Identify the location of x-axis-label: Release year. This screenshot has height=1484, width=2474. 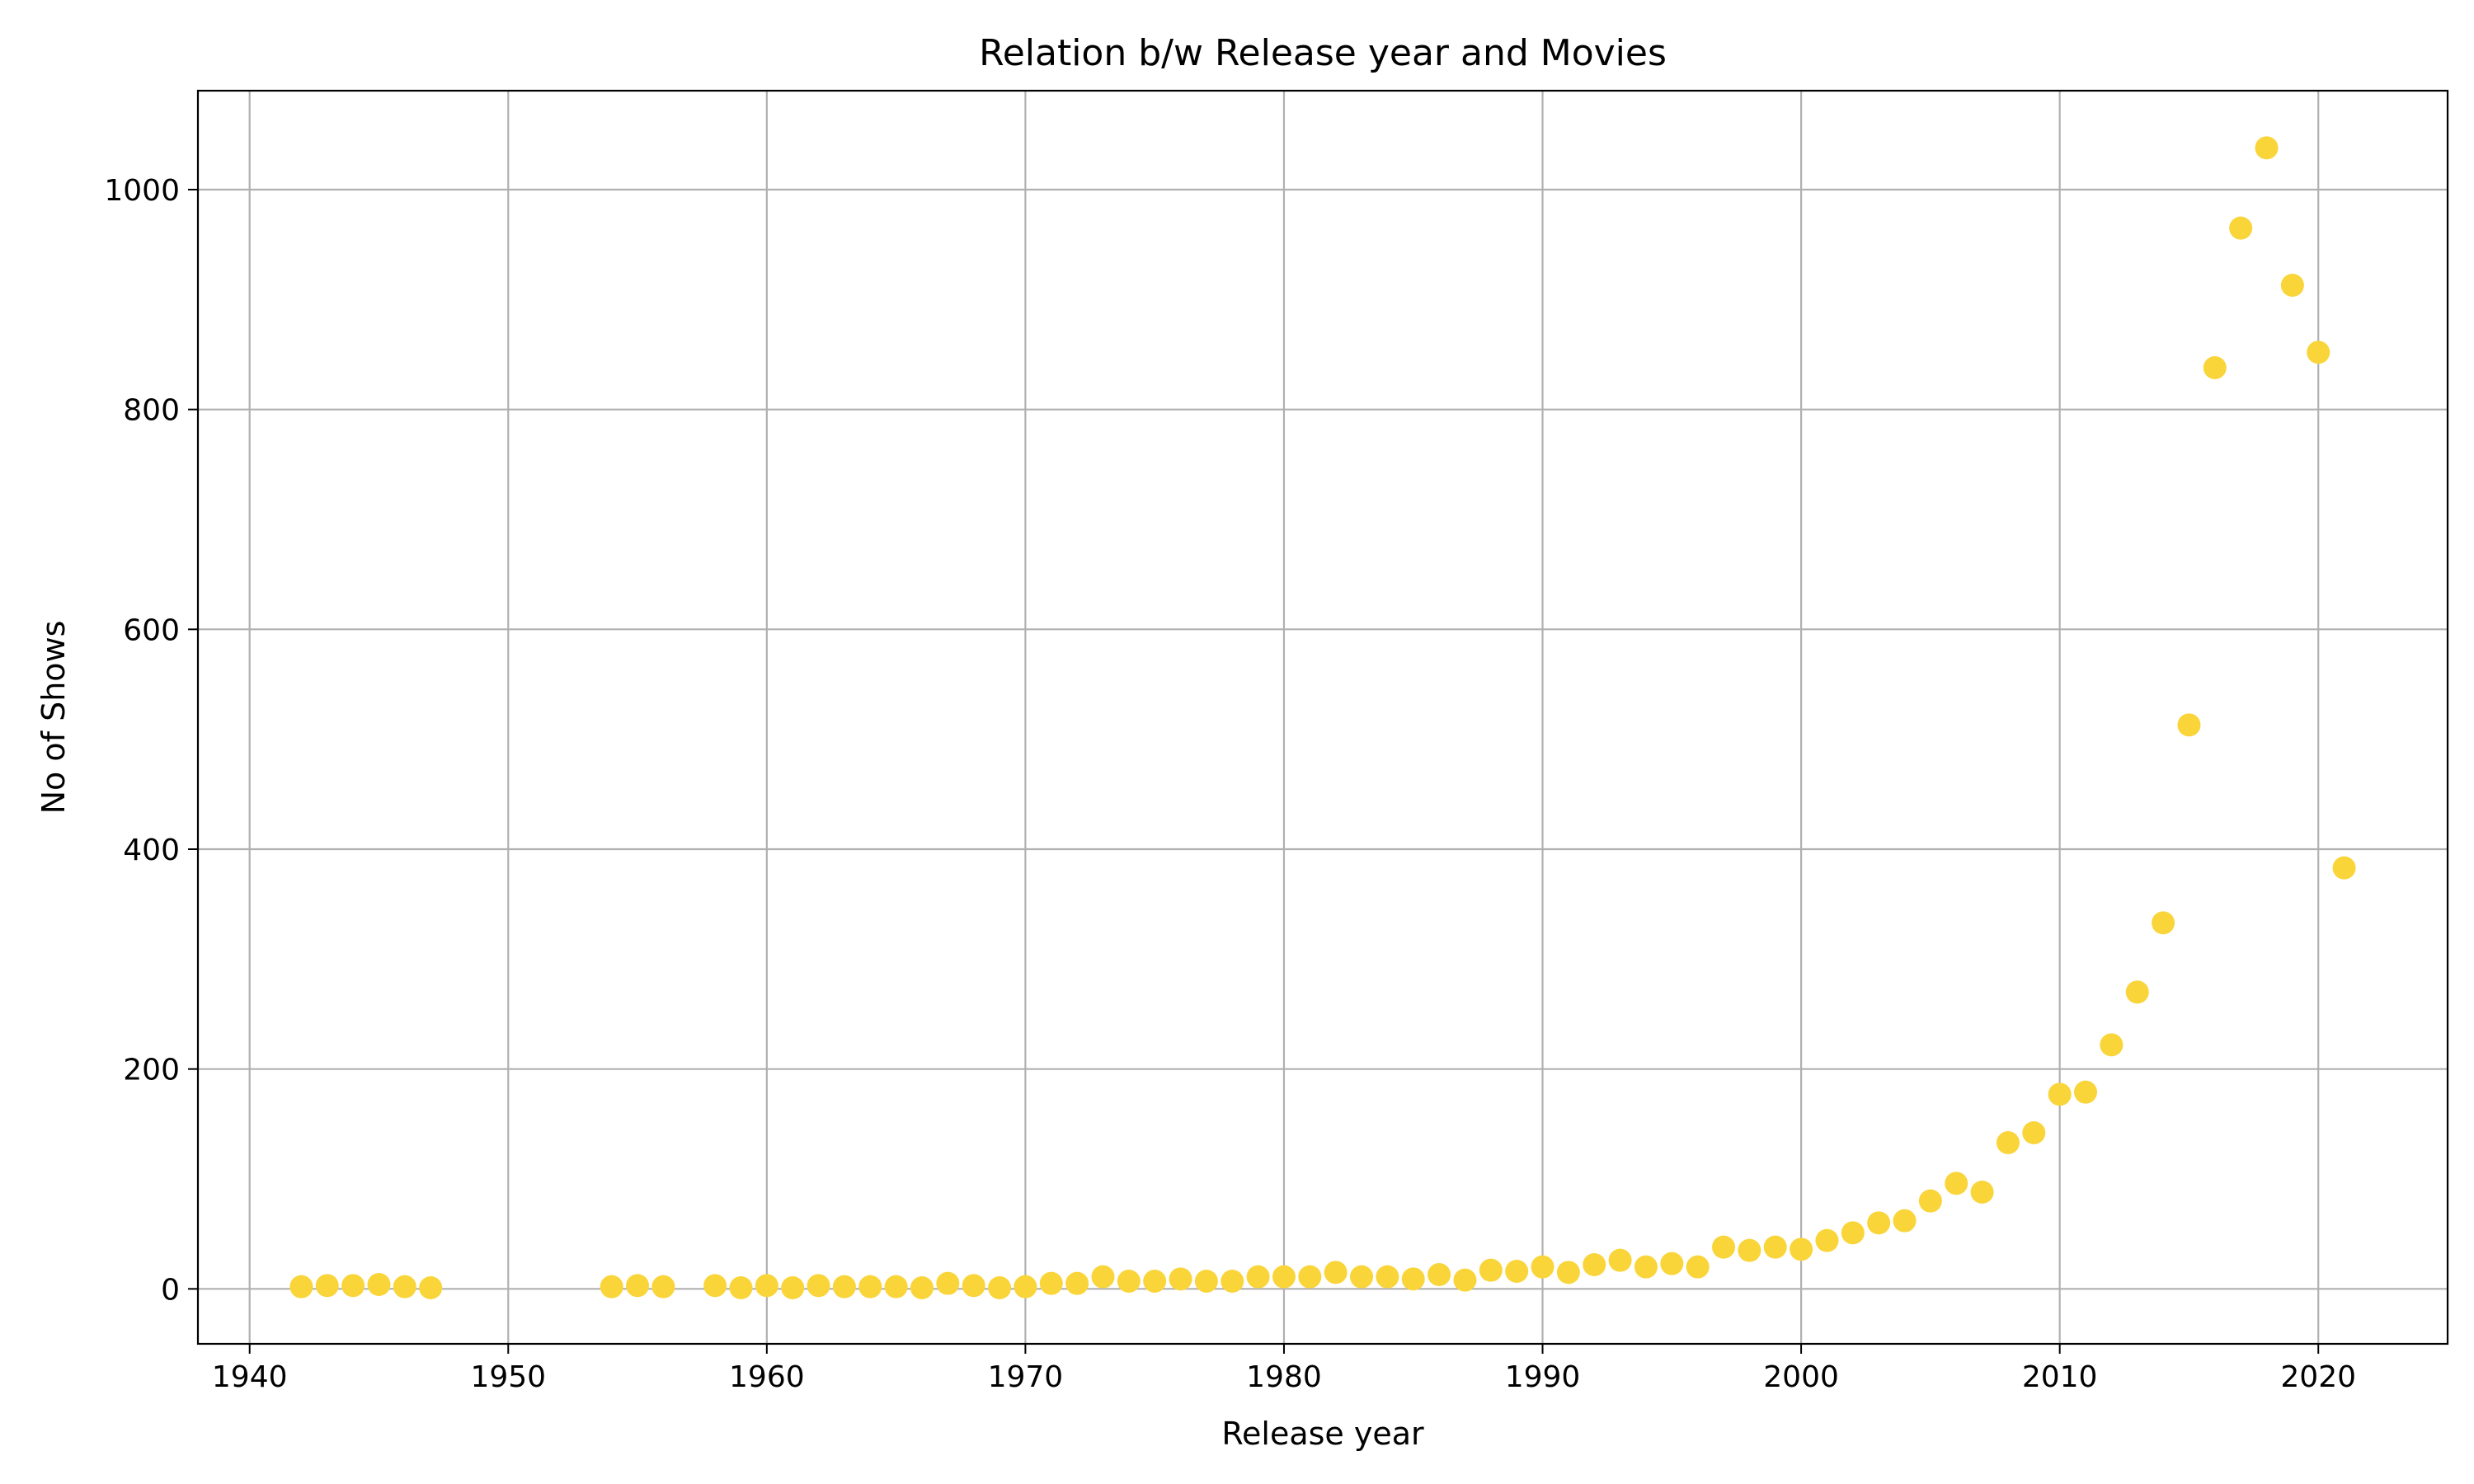
(1322, 1434).